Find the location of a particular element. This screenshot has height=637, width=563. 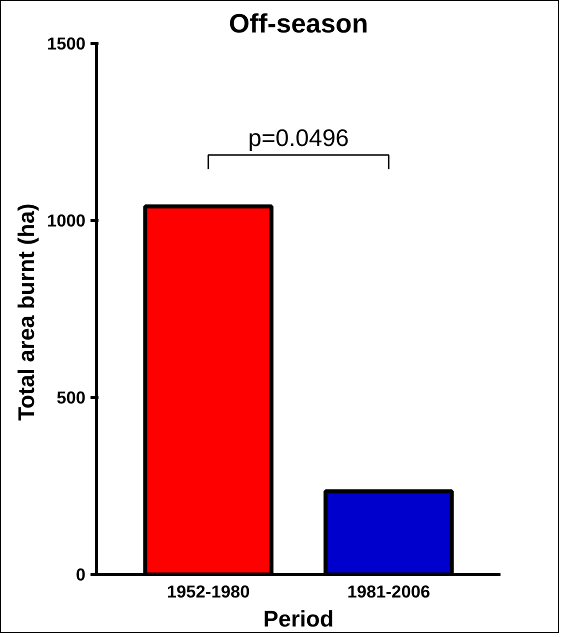

y-tick-label: 1500 is located at coordinates (66, 44).